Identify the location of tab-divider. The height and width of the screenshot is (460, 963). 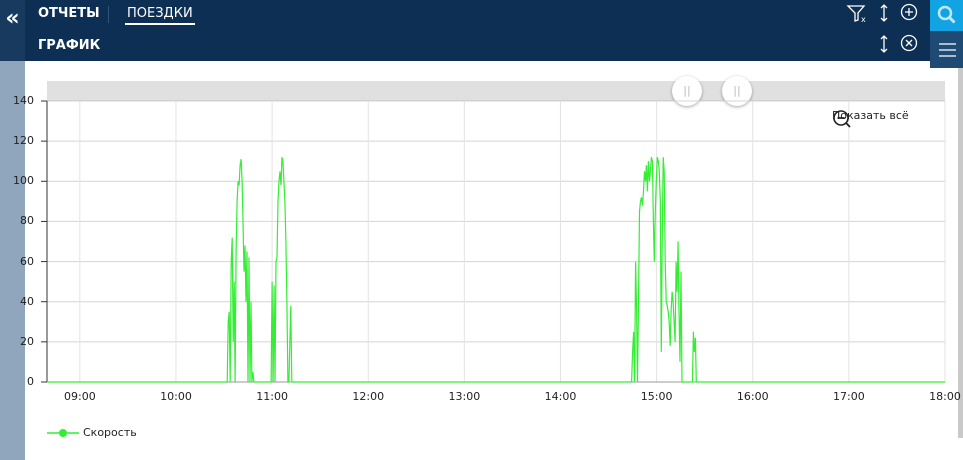
(108, 14).